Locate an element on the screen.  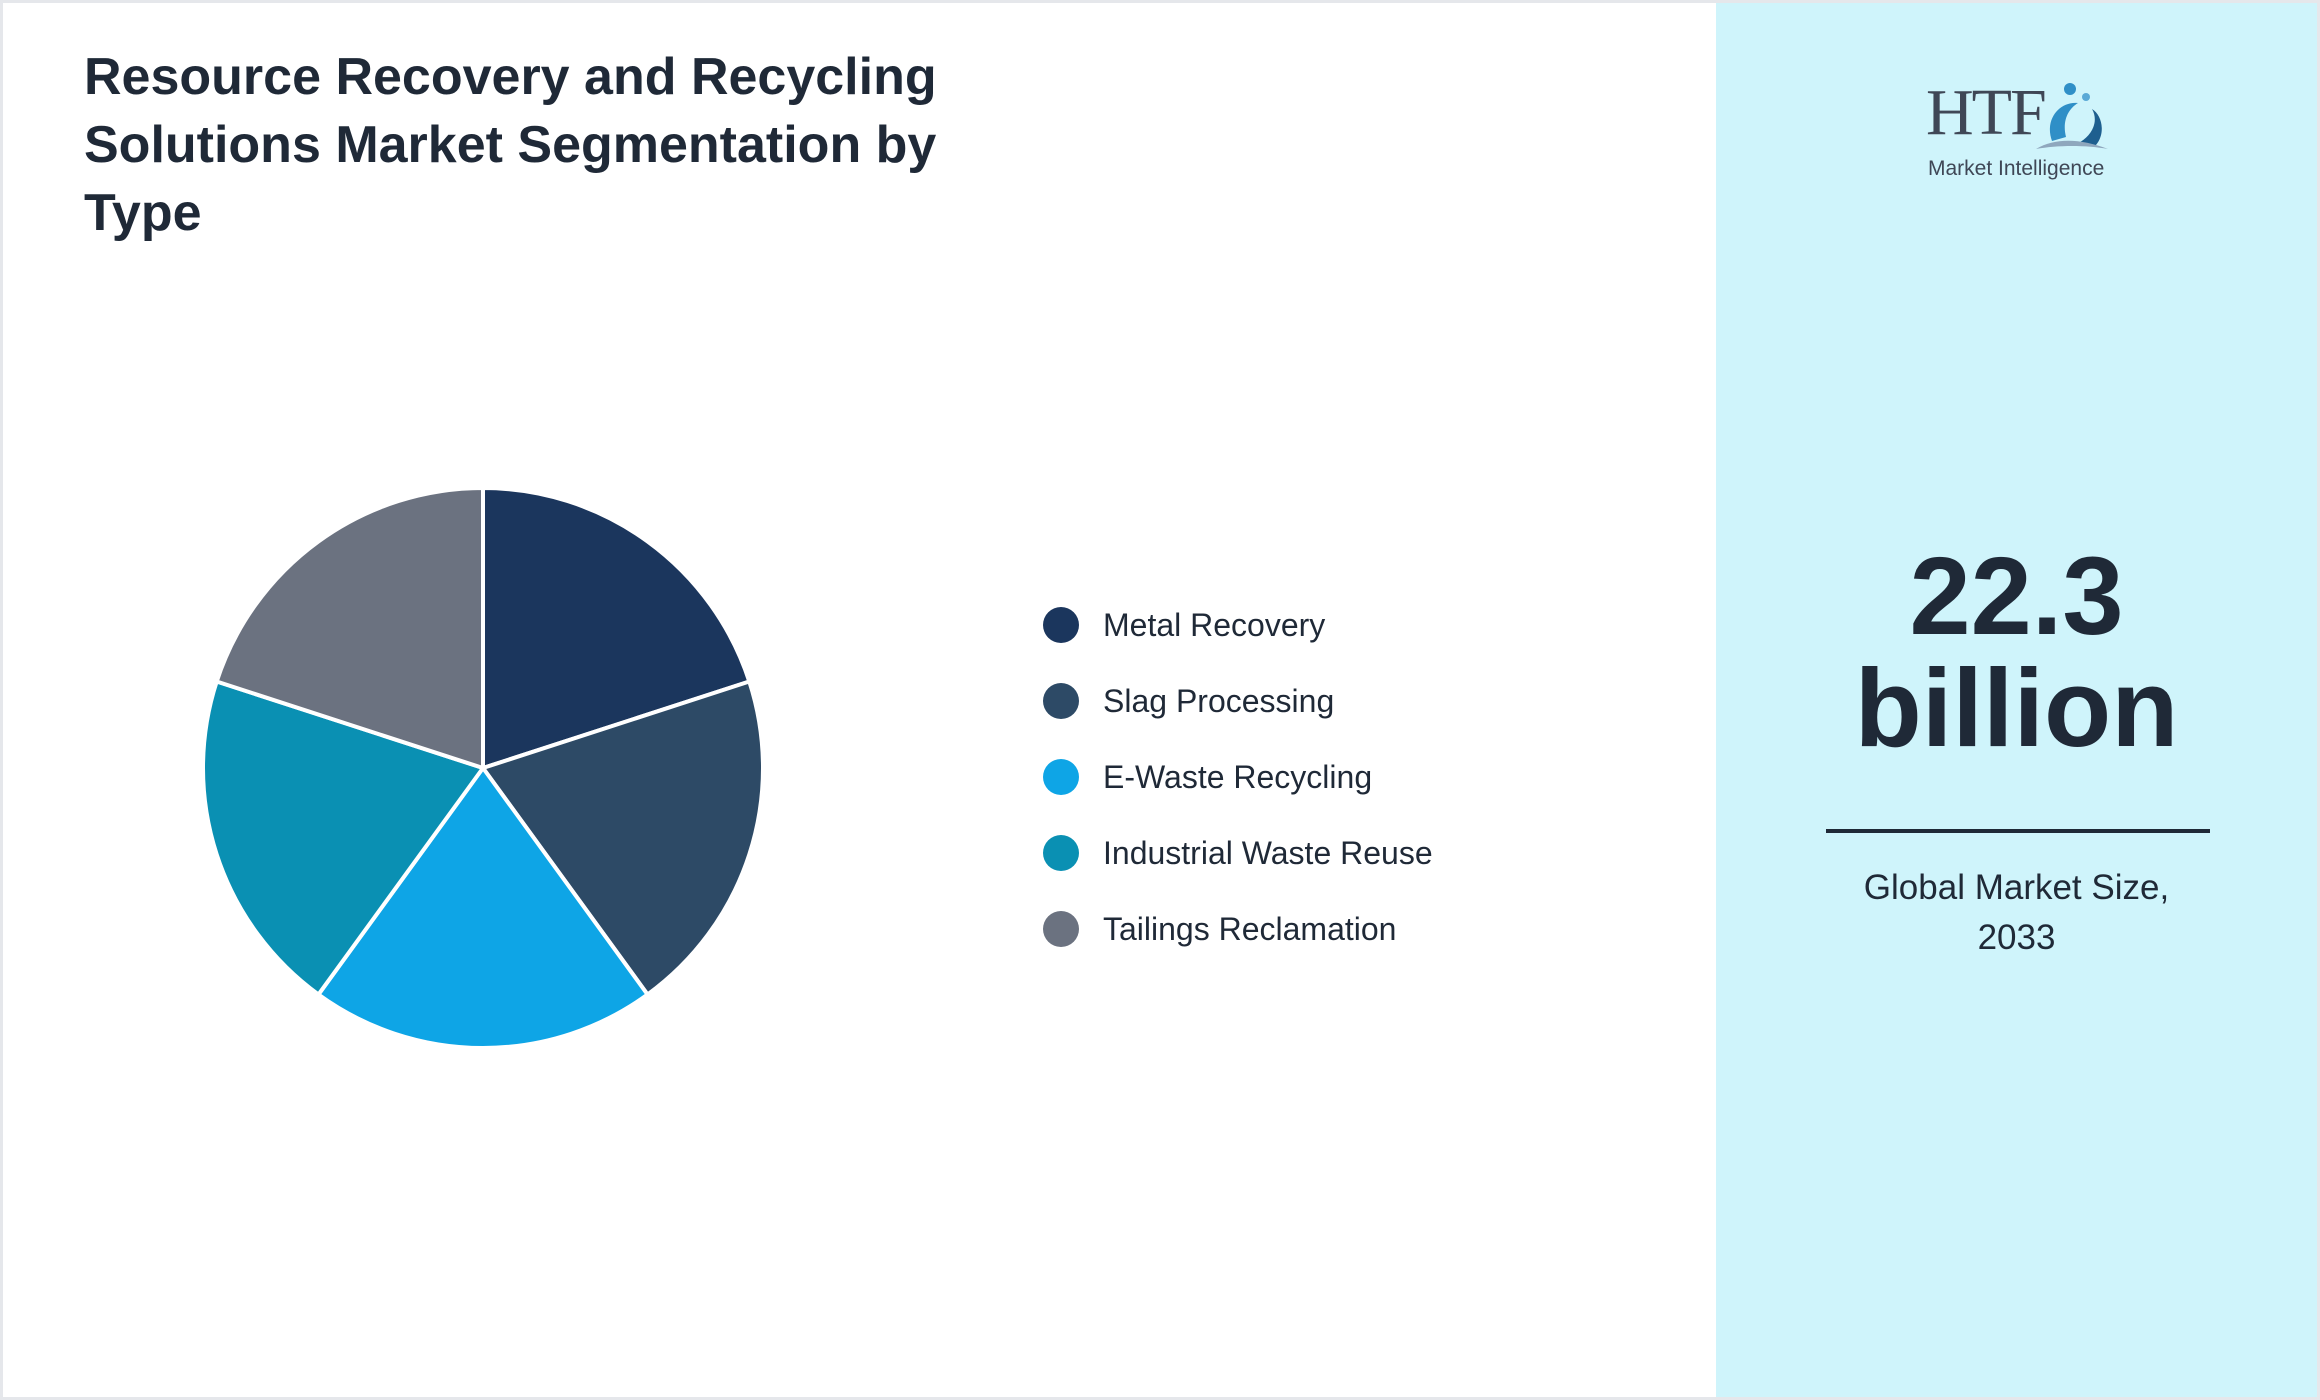
legend-item-e-waste-recycling: E-Waste Recycling is located at coordinates (1238, 777).